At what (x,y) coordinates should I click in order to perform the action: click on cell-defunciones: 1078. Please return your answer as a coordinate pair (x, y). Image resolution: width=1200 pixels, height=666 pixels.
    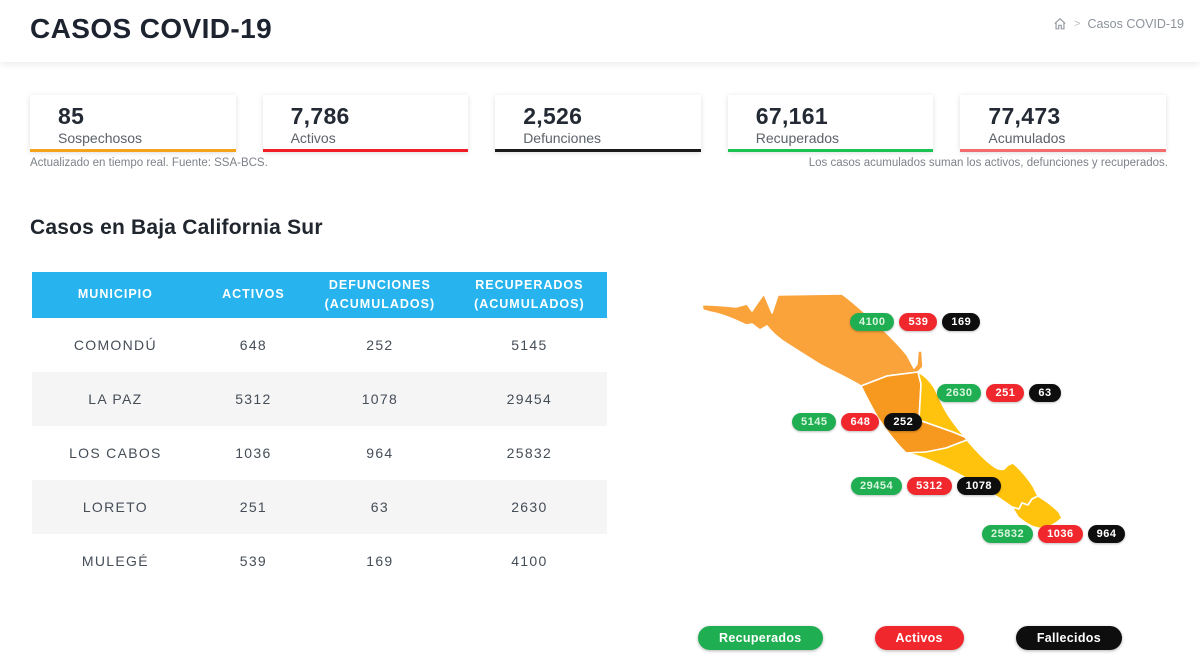
    Looking at the image, I should click on (380, 399).